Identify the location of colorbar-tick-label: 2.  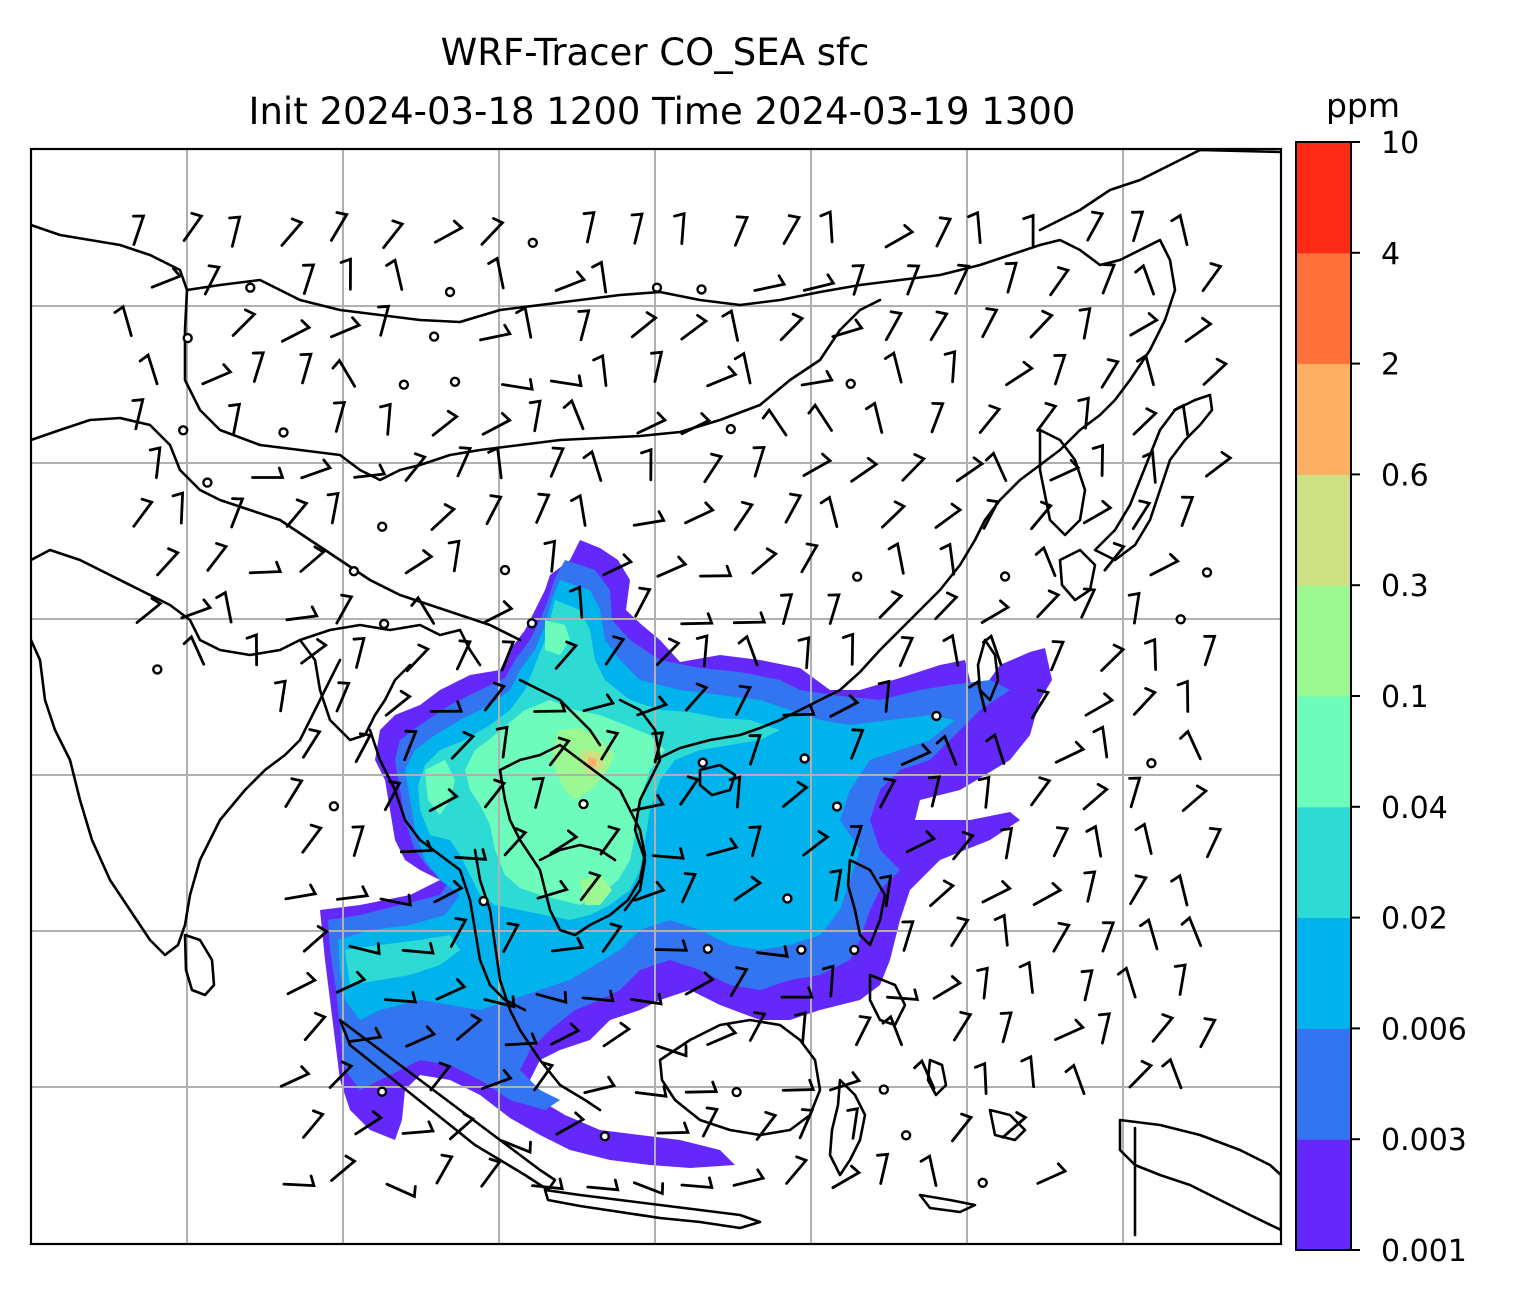
(1390, 365).